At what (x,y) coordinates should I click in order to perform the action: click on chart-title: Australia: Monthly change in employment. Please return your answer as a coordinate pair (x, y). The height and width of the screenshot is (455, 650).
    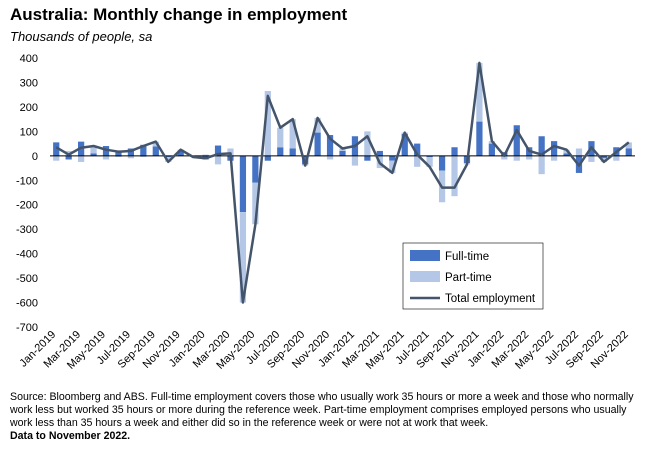
    Looking at the image, I should click on (179, 14).